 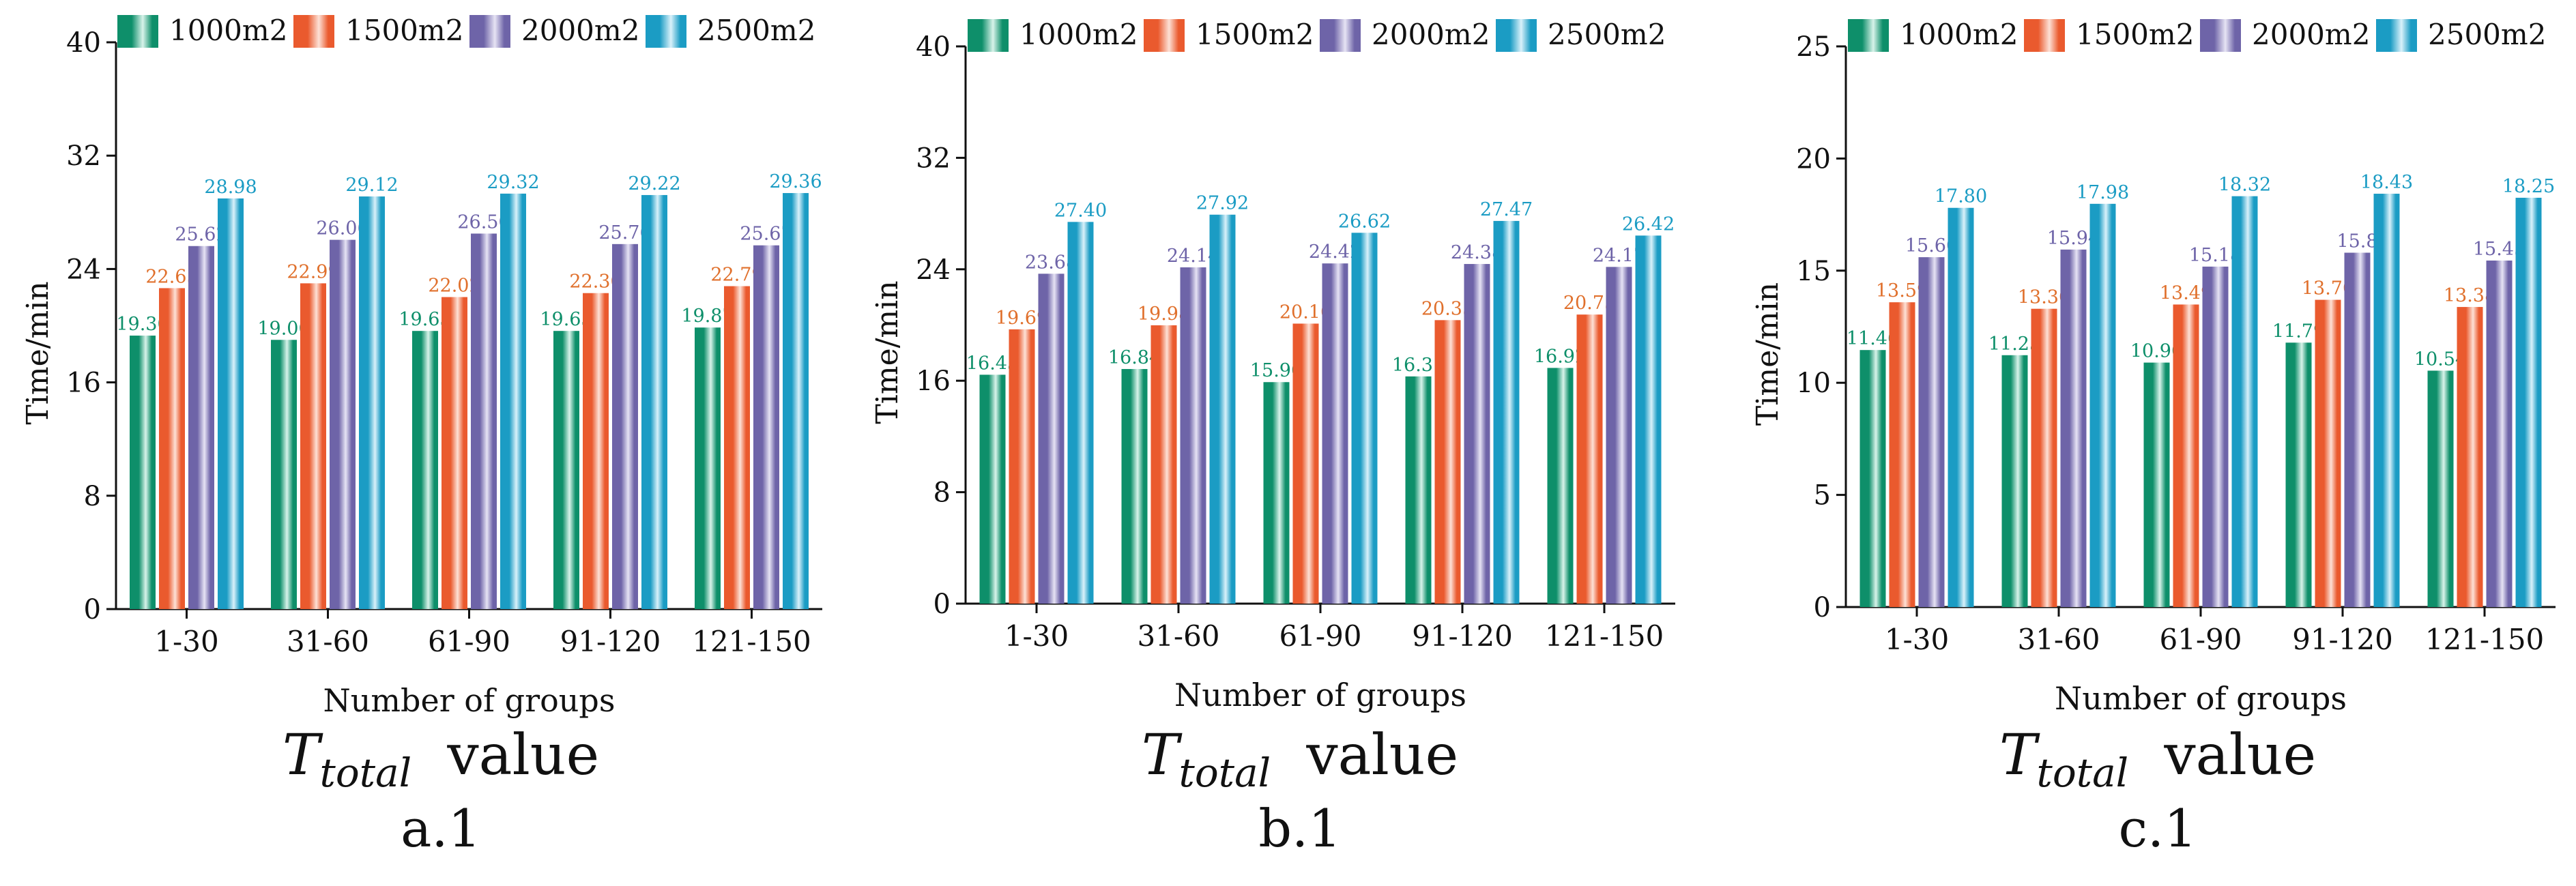 I want to click on x-axis-label: Number of groups, so click(x=1320, y=695).